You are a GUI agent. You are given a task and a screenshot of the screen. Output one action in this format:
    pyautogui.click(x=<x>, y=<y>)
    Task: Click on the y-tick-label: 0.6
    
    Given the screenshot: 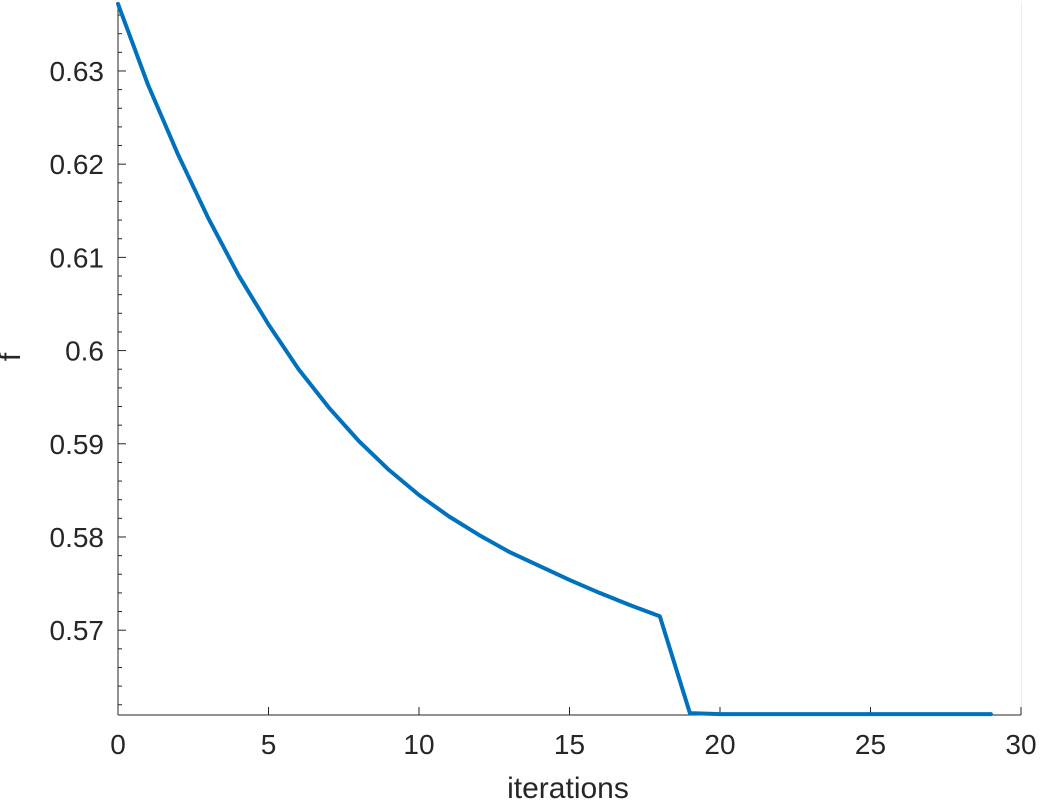 What is the action you would take?
    pyautogui.click(x=84, y=351)
    